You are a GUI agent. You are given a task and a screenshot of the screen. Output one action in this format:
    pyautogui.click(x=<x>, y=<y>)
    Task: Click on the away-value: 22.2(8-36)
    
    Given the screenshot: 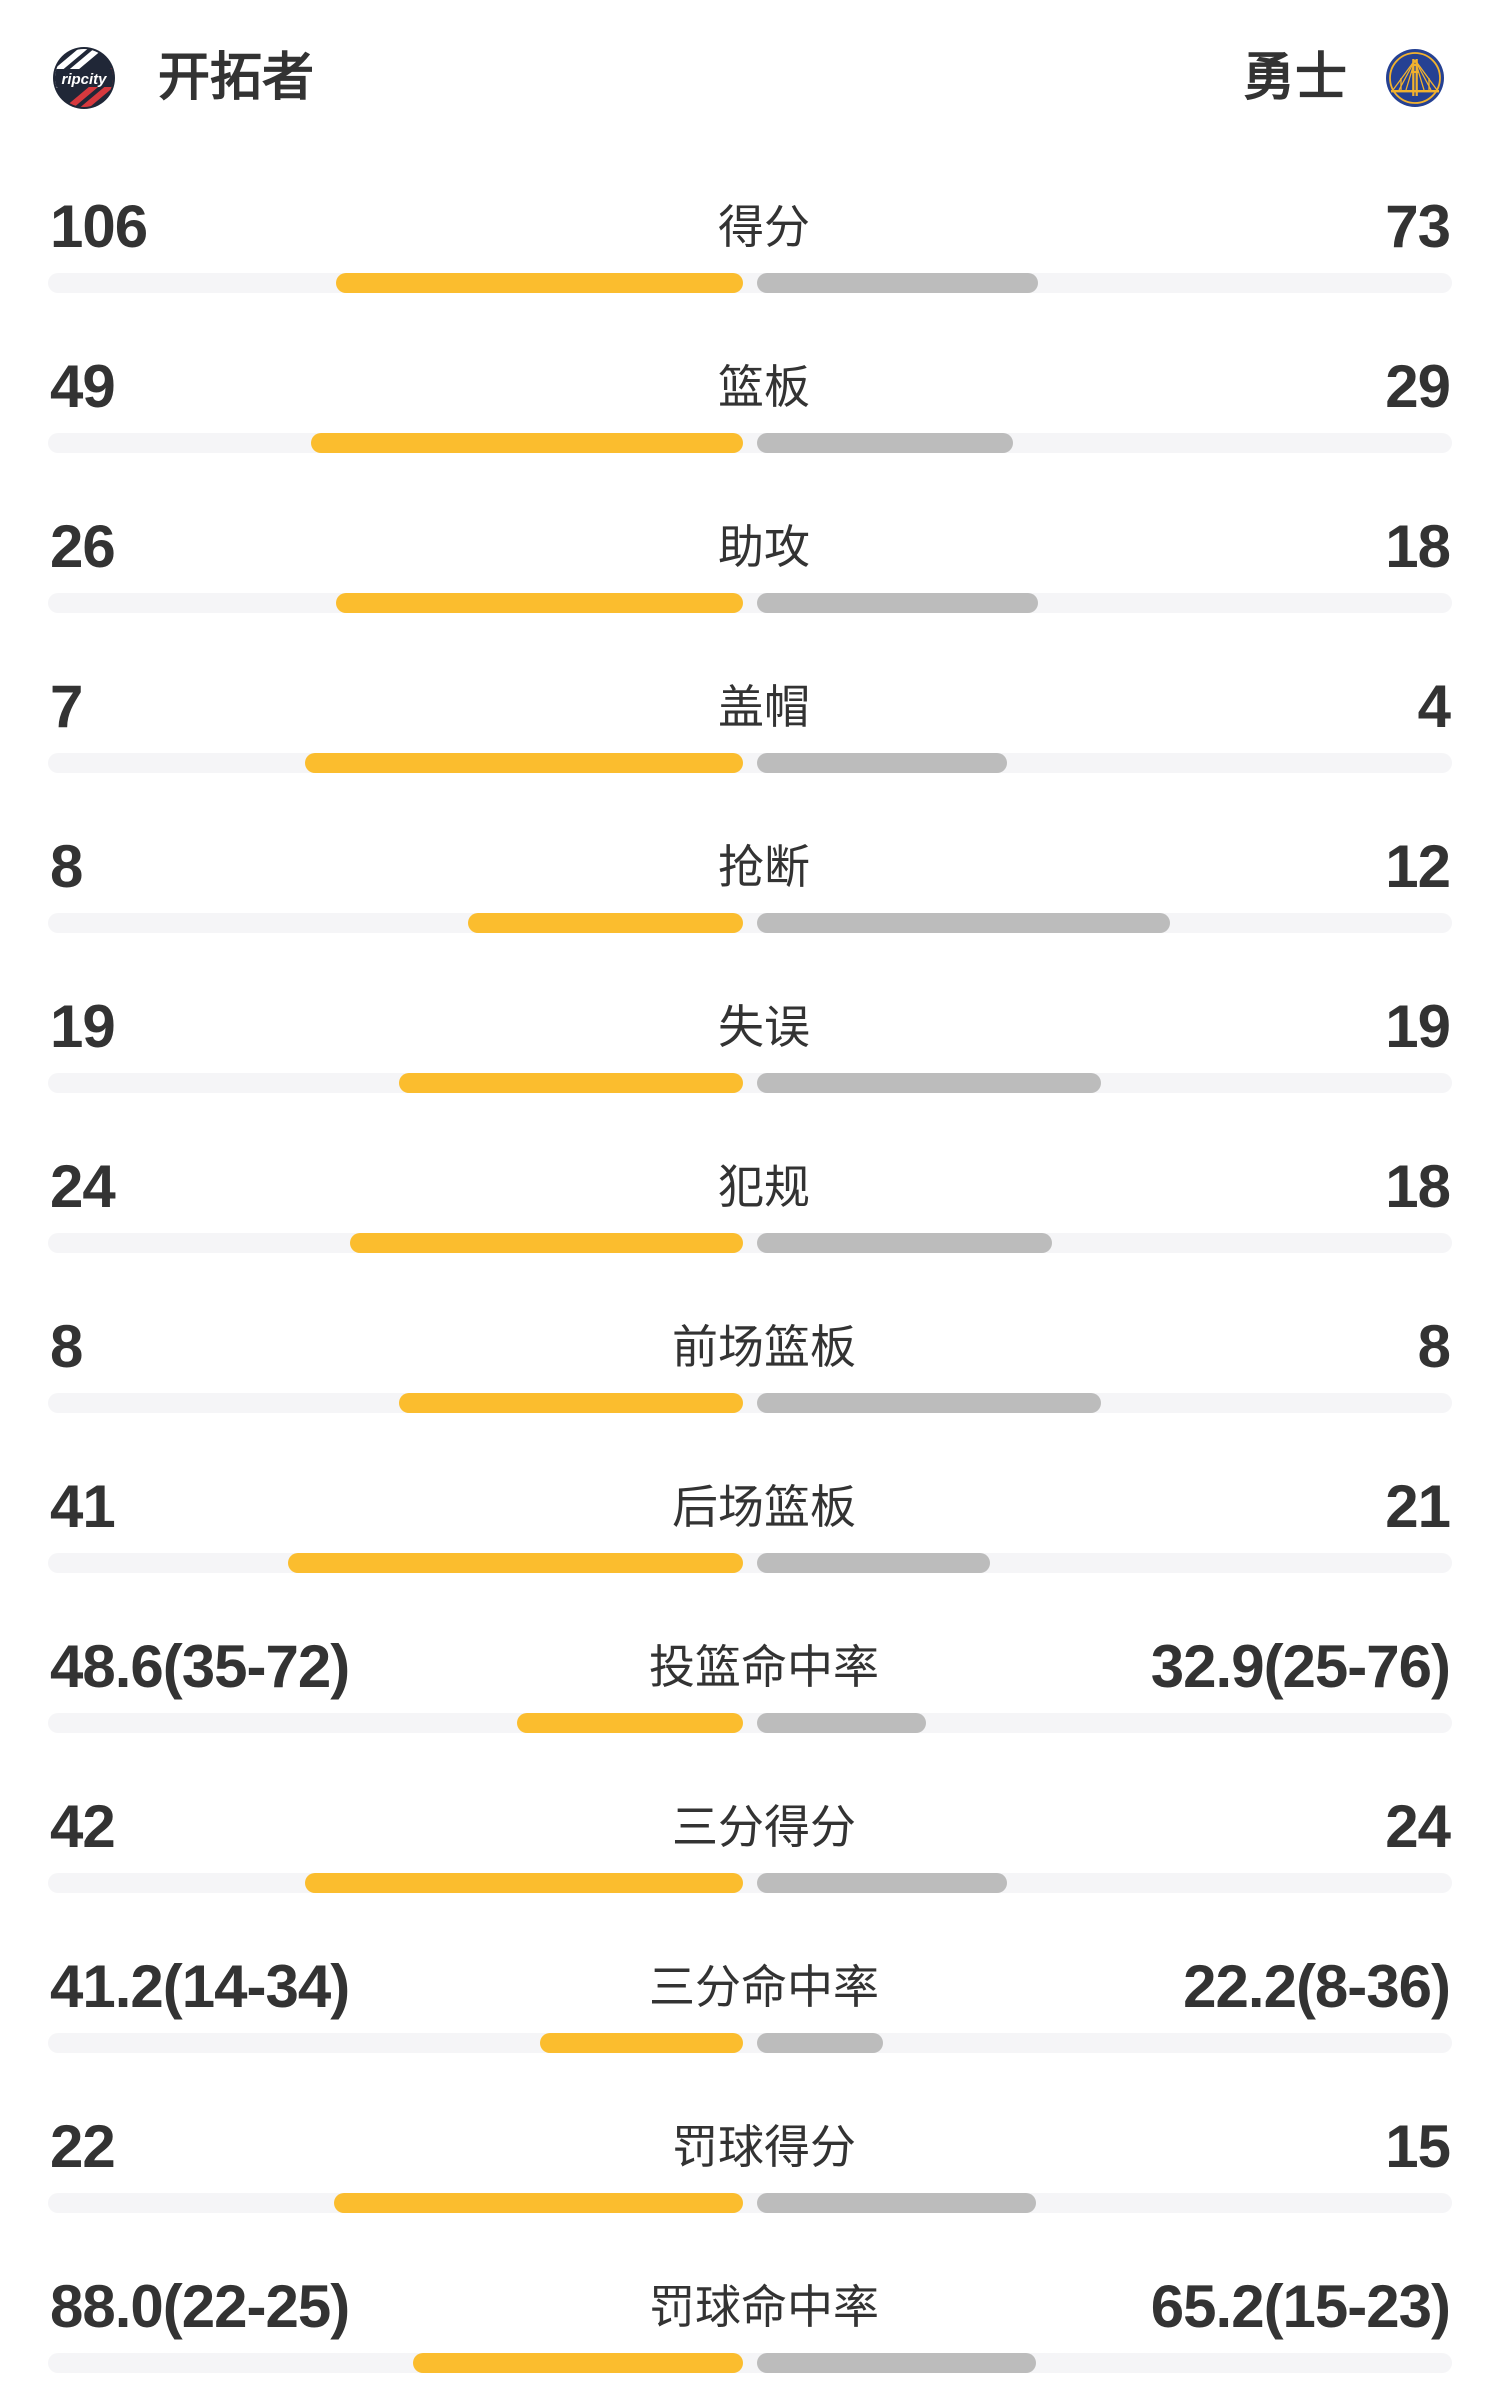 What is the action you would take?
    pyautogui.click(x=1317, y=1986)
    